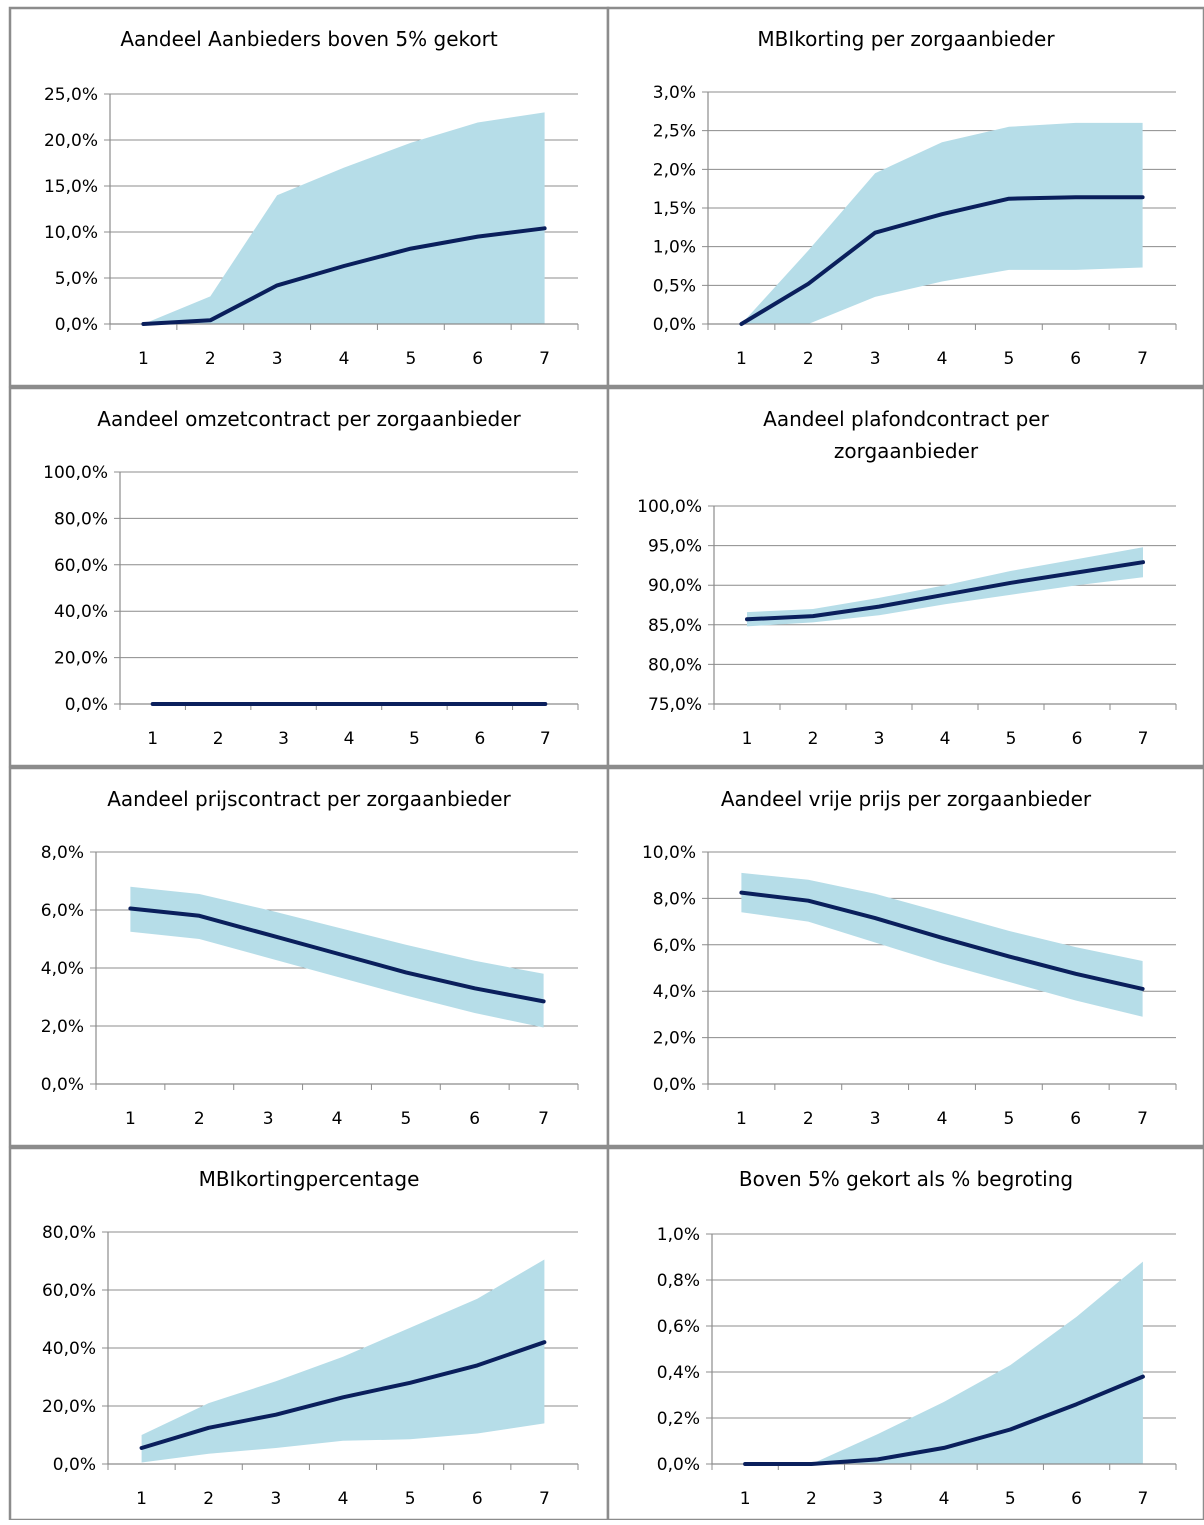 This screenshot has width=1204, height=1525. Describe the element at coordinates (674, 132) in the screenshot. I see `y-tick-label: 2,5%` at that location.